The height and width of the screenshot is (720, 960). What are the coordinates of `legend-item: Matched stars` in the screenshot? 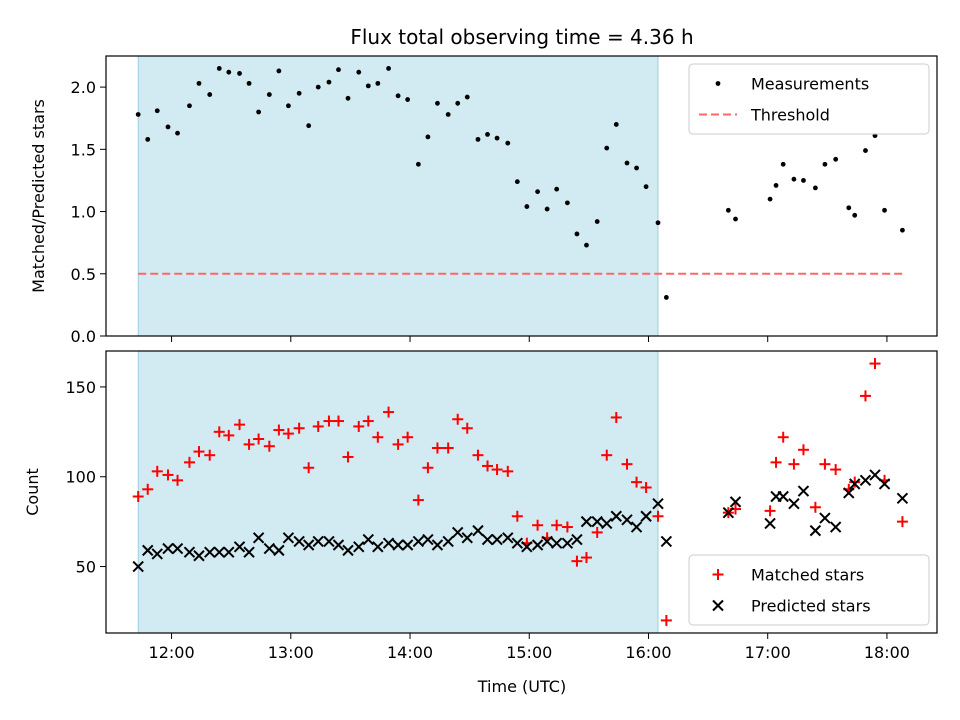 It's located at (788, 575).